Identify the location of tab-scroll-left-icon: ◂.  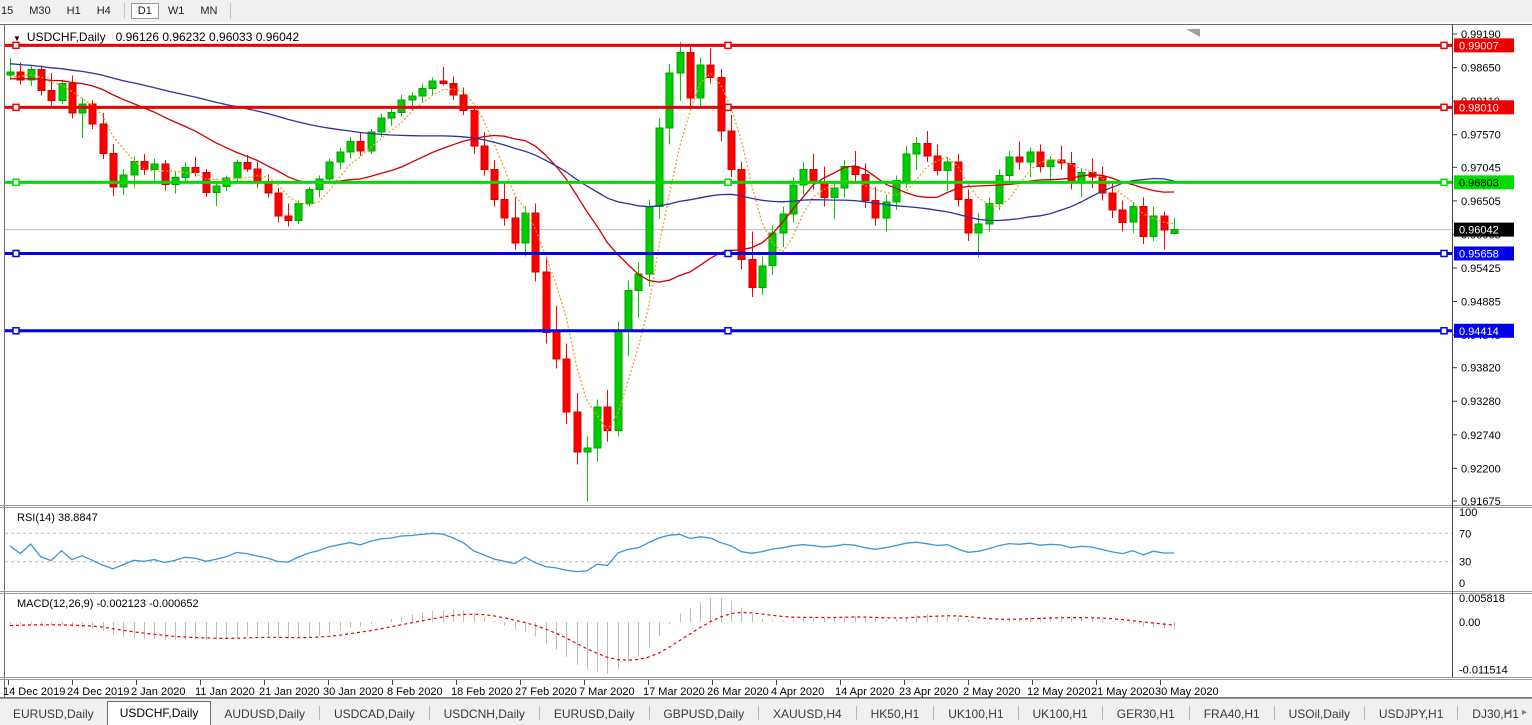
(1508, 712).